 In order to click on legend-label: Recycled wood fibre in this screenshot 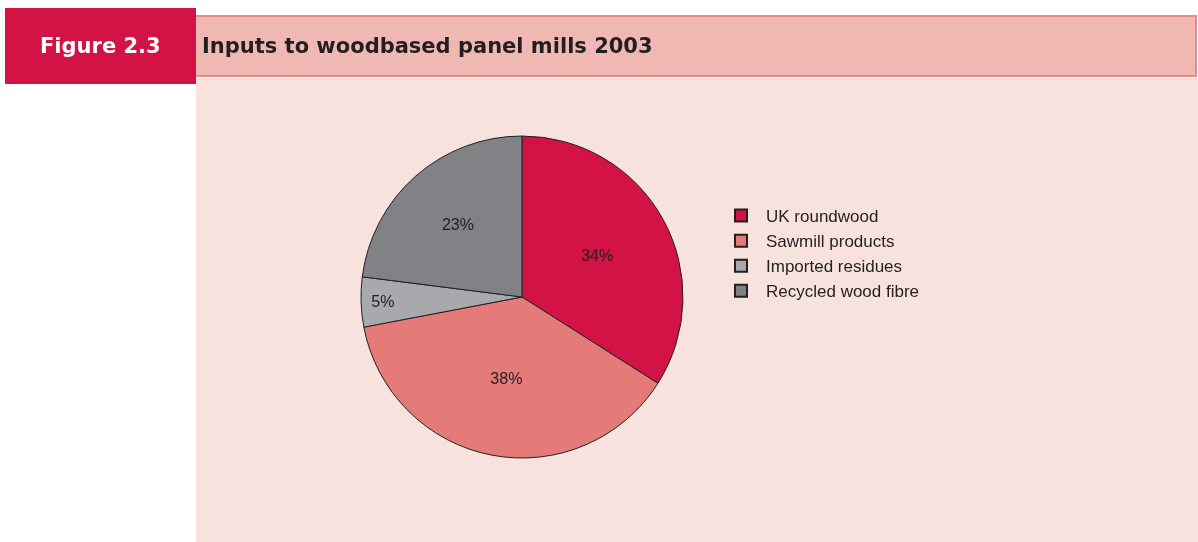, I will do `click(843, 292)`.